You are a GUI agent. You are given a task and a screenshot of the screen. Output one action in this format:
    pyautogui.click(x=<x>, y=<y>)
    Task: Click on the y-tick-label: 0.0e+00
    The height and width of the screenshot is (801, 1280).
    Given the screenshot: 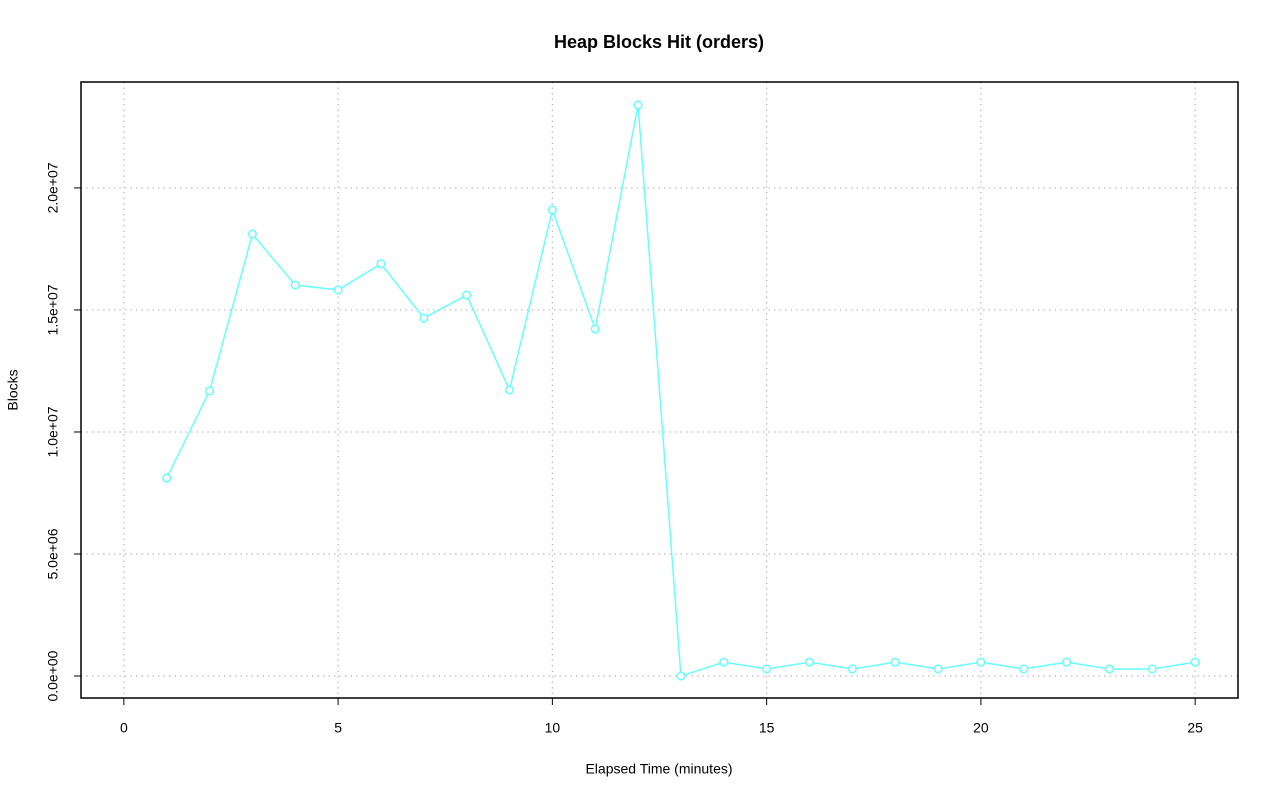 What is the action you would take?
    pyautogui.click(x=53, y=675)
    